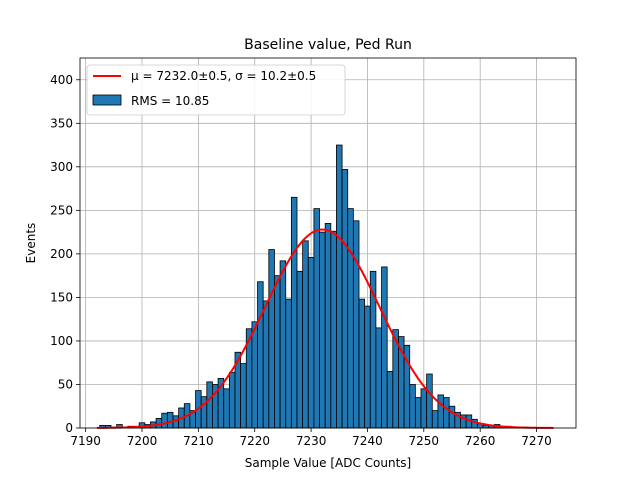 This screenshot has width=640, height=480. Describe the element at coordinates (31, 243) in the screenshot. I see `y-axis-label: Events` at that location.